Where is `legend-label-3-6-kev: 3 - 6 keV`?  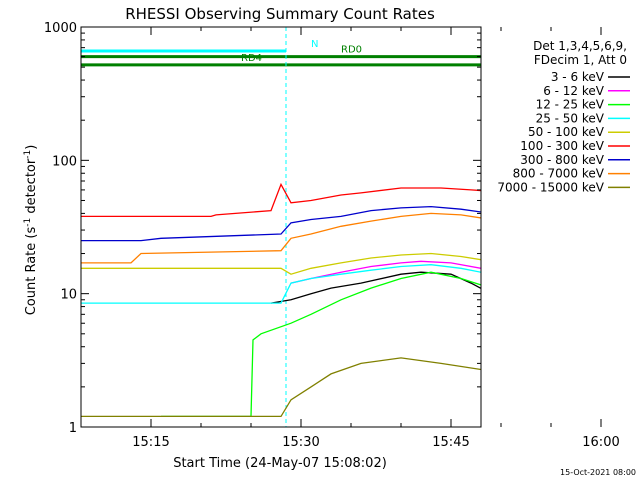
legend-label-3-6-kev: 3 - 6 keV is located at coordinates (578, 77).